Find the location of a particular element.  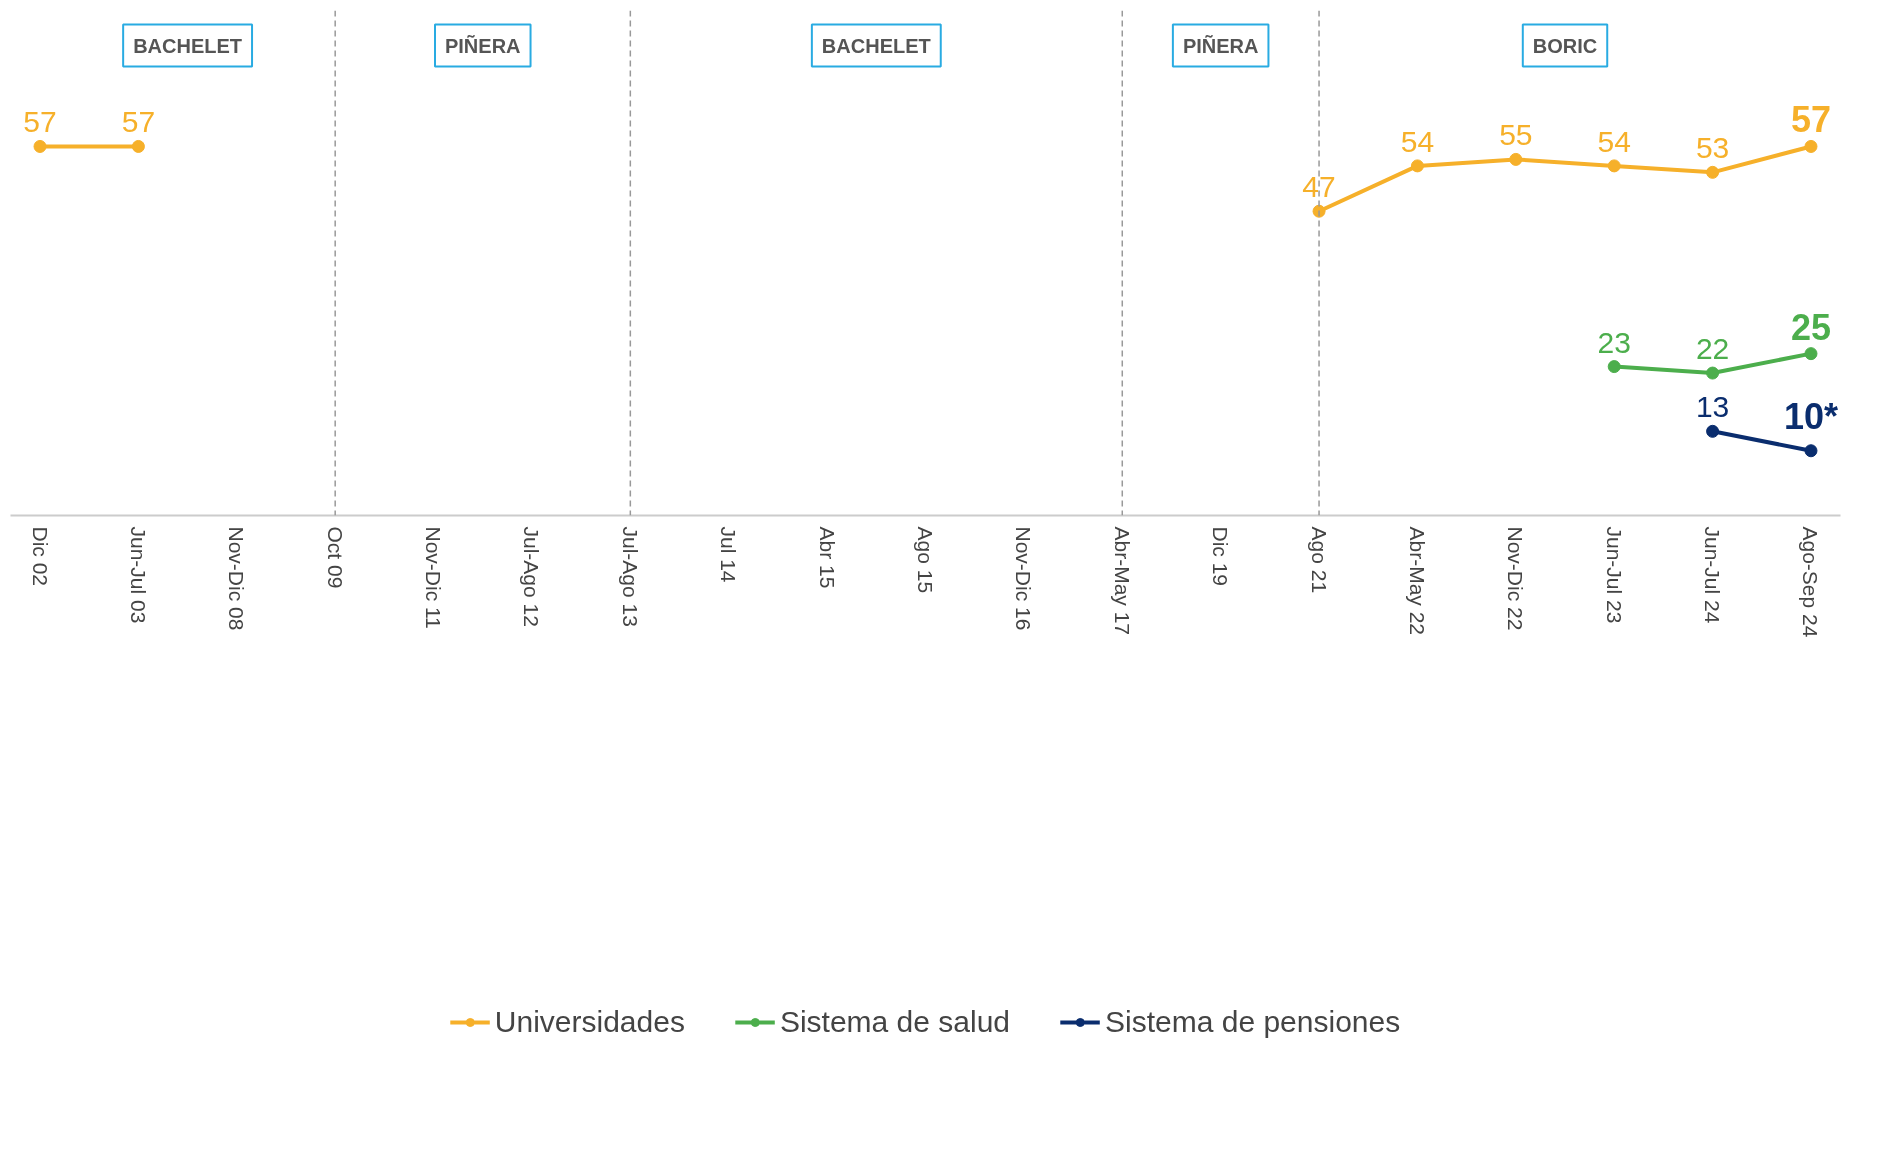

annotation: BORIC is located at coordinates (1565, 45).